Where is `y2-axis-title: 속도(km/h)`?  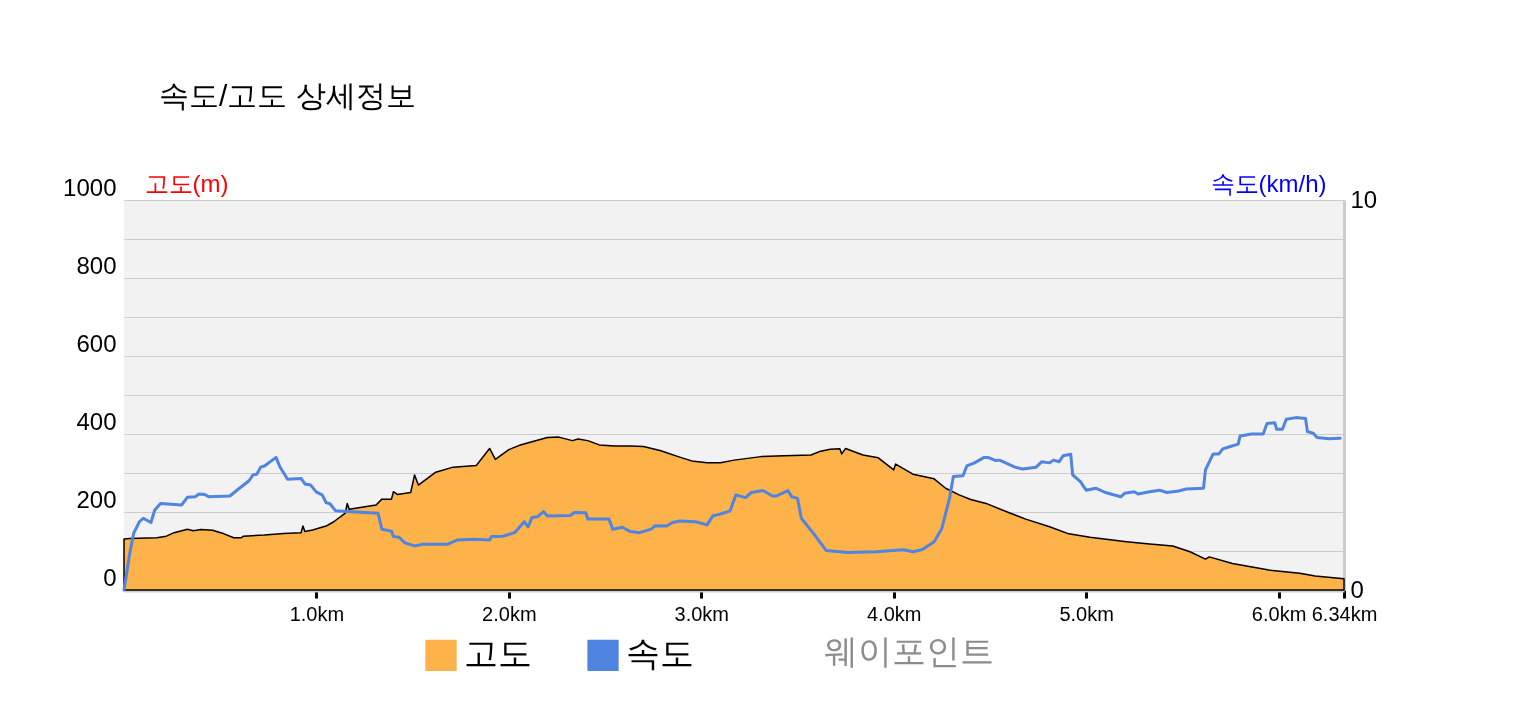 y2-axis-title: 속도(km/h) is located at coordinates (1268, 183).